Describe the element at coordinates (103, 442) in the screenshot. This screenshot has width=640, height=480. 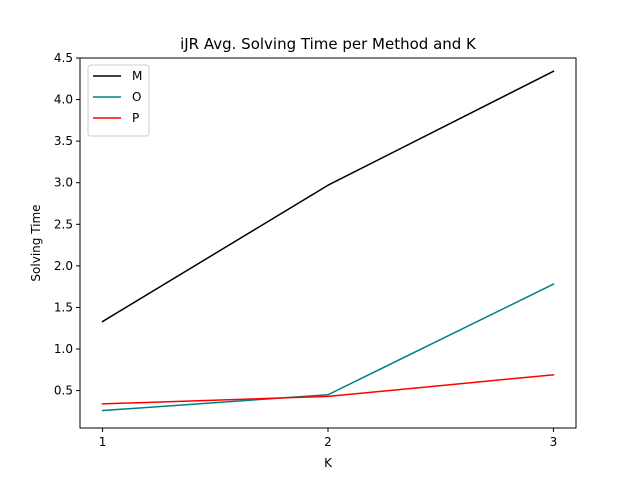
I see `x-tick-label: 1` at that location.